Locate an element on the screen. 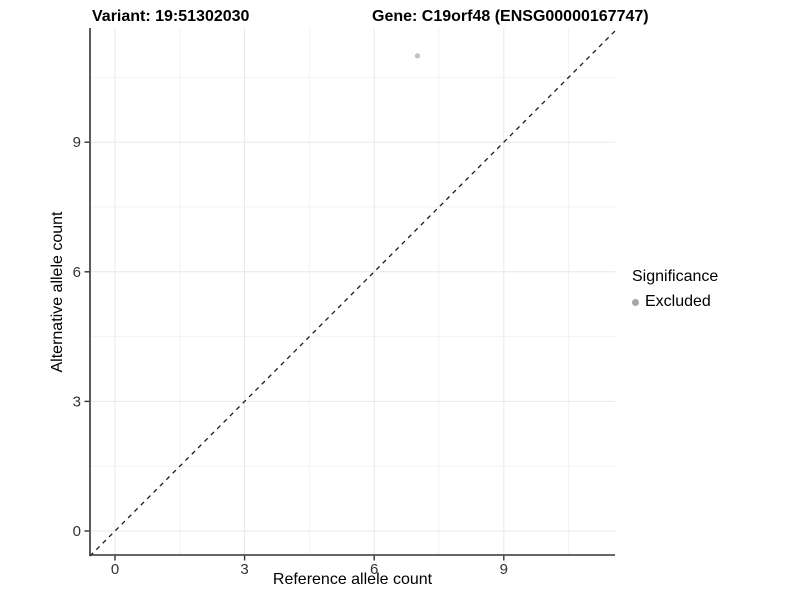 This screenshot has height=600, width=800. y-tick-label: 6 is located at coordinates (77, 272).